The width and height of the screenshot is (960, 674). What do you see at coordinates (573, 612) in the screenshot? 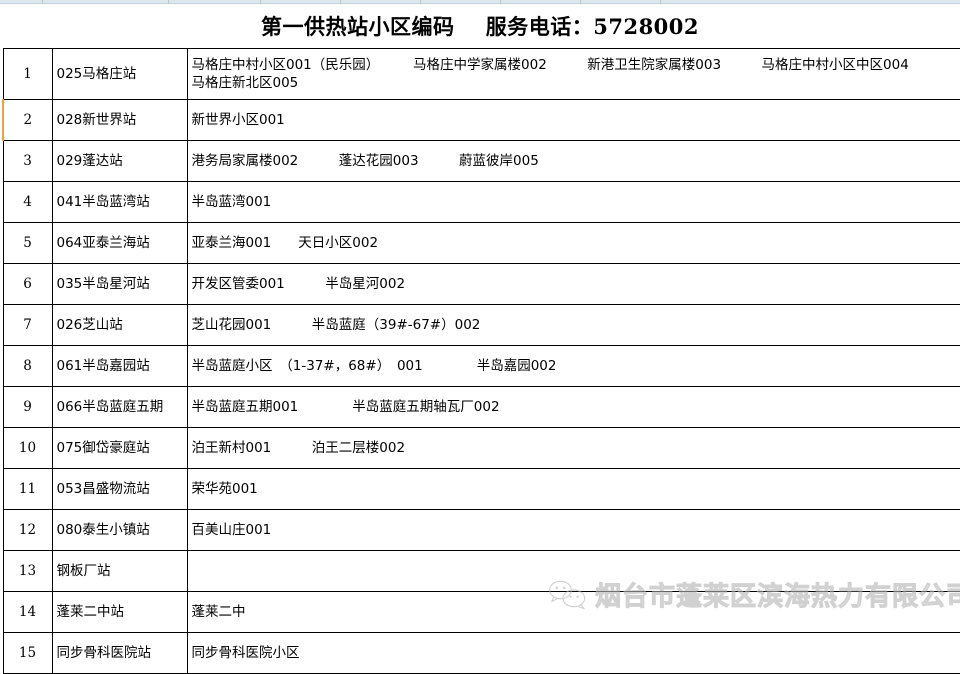
I see `area-codes-cell: 蓬莱二中` at bounding box center [573, 612].